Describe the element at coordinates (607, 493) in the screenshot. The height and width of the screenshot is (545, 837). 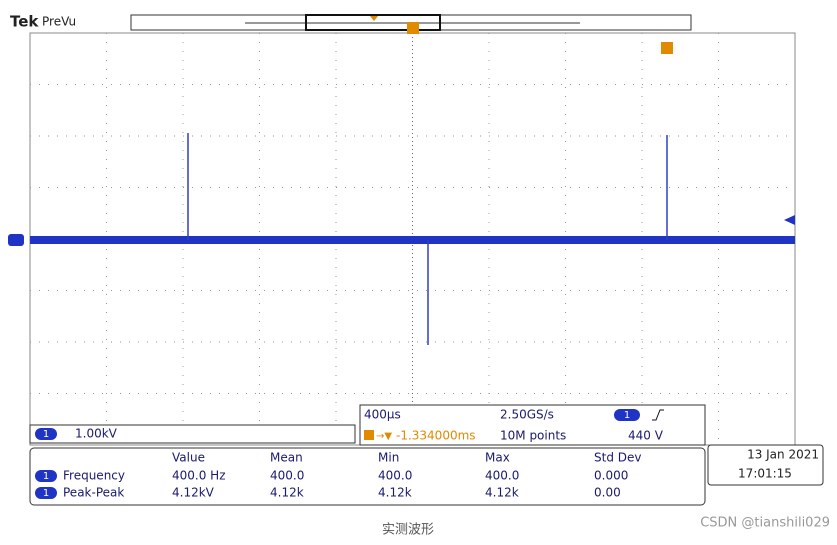
I see `cell: 0.00` at that location.